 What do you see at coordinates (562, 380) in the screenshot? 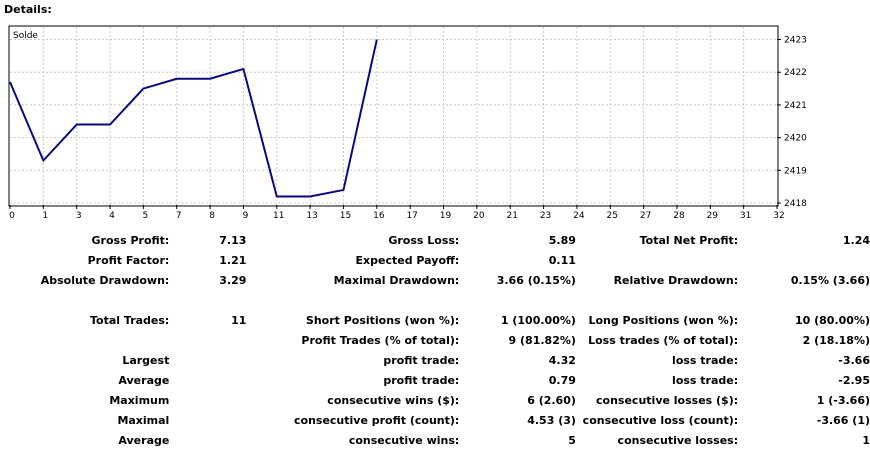
I see `average-profit-trade-value: 0.79` at bounding box center [562, 380].